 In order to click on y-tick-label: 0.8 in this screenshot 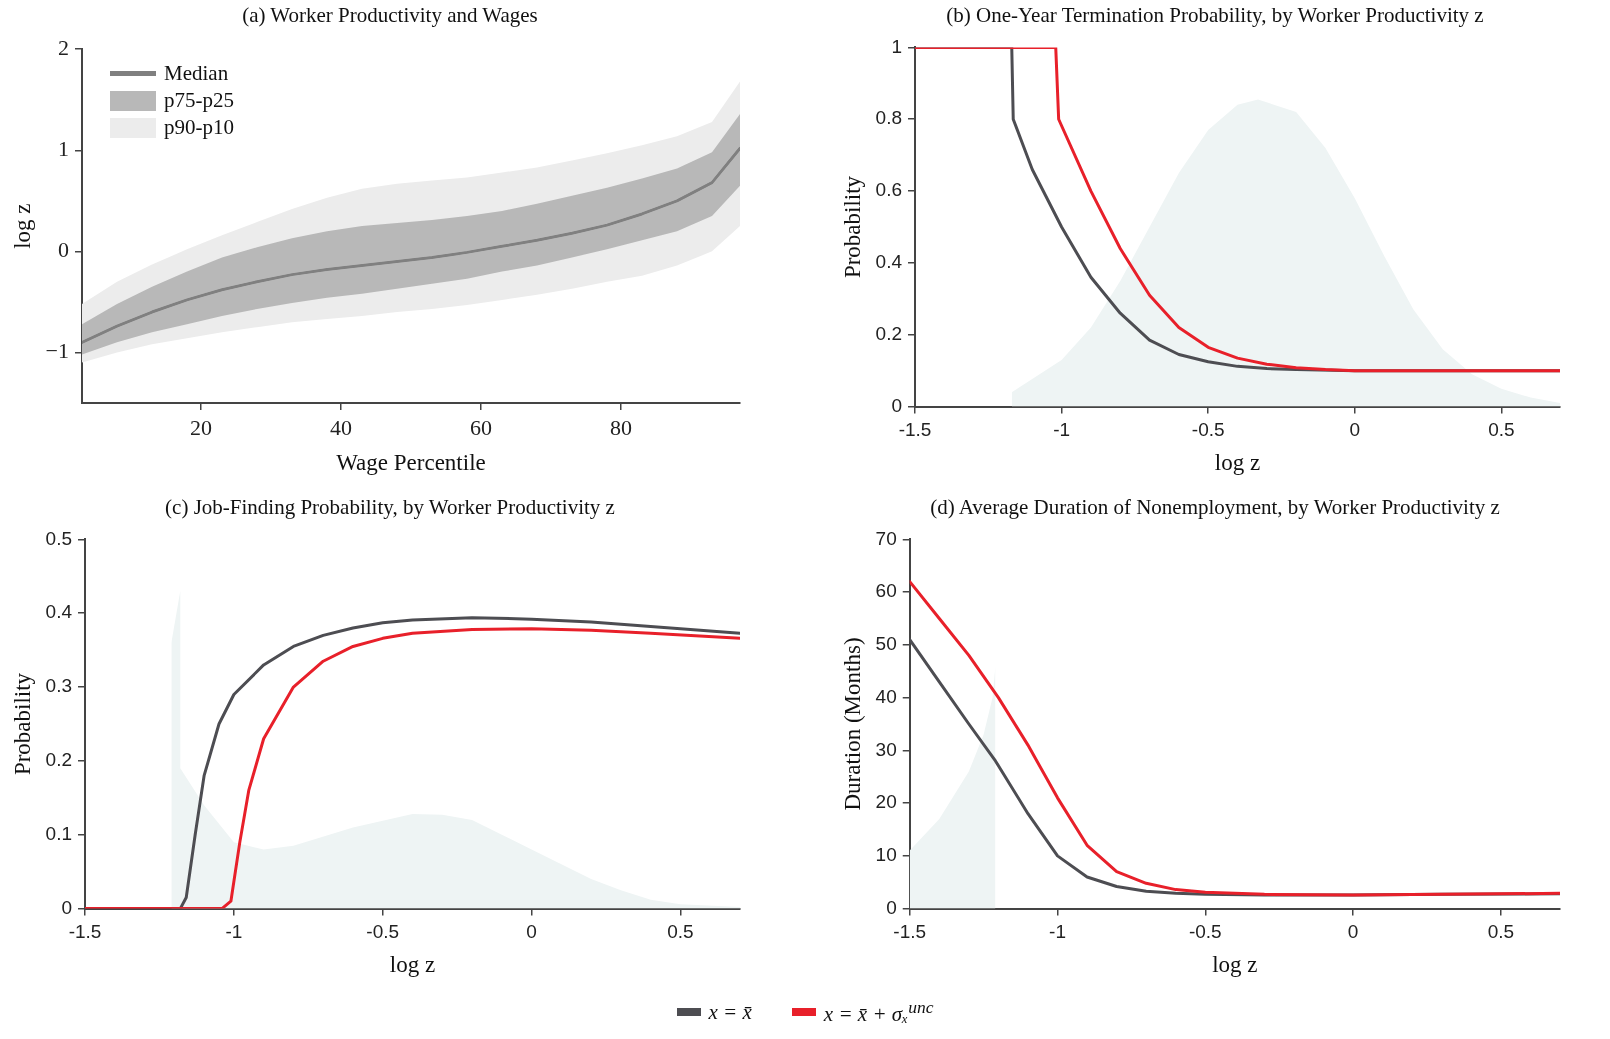, I will do `click(889, 118)`.